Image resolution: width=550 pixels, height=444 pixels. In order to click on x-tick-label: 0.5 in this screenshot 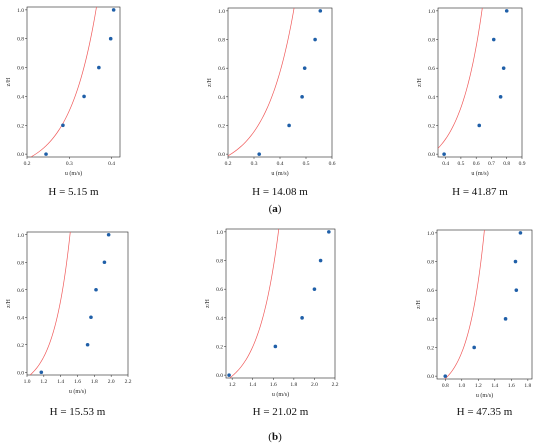, I will do `click(460, 164)`.